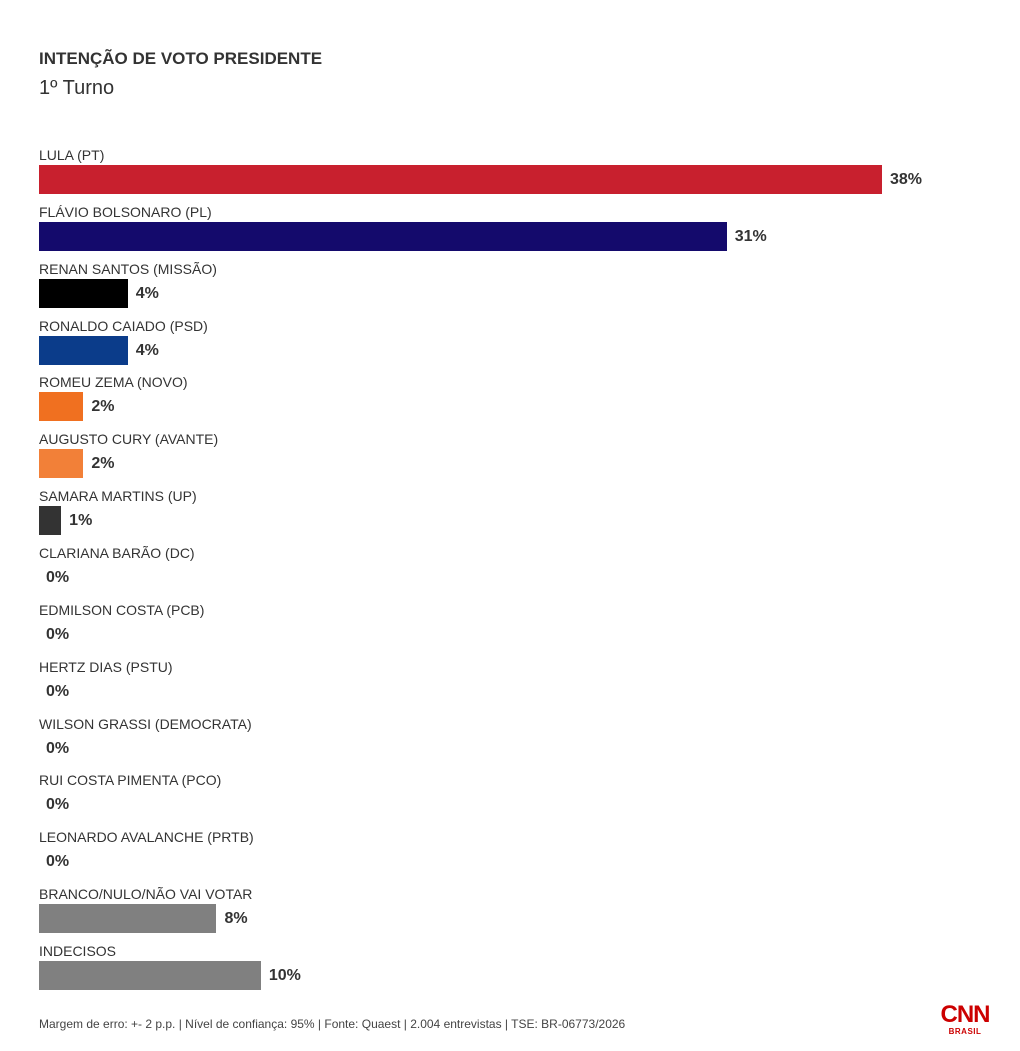 The height and width of the screenshot is (1051, 1020). I want to click on value-label-leonardo-avalanche-prtb: 0%, so click(58, 862).